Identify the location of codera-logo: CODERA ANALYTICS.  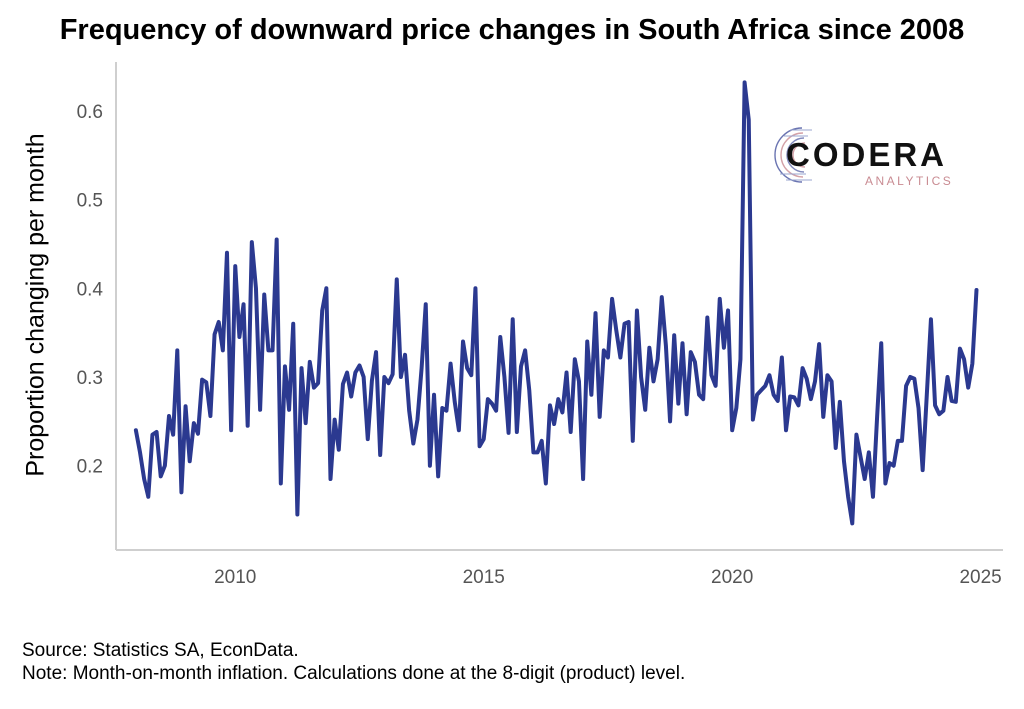
(872, 155).